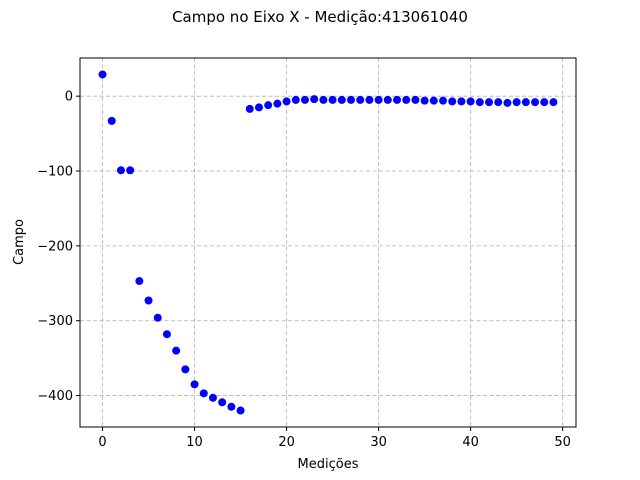  What do you see at coordinates (55, 321) in the screenshot?
I see `y-tick-label: −300` at bounding box center [55, 321].